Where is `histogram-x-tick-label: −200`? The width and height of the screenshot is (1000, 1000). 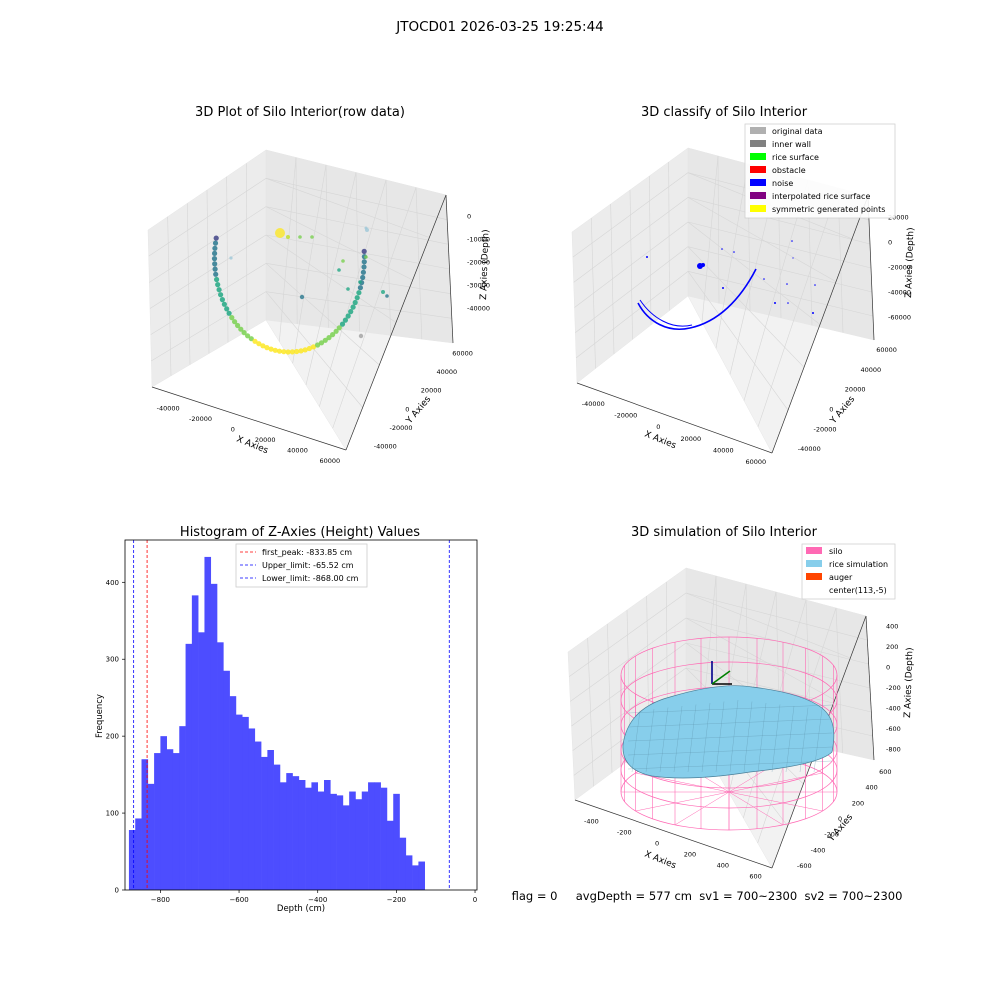
histogram-x-tick-label: −200 is located at coordinates (396, 900).